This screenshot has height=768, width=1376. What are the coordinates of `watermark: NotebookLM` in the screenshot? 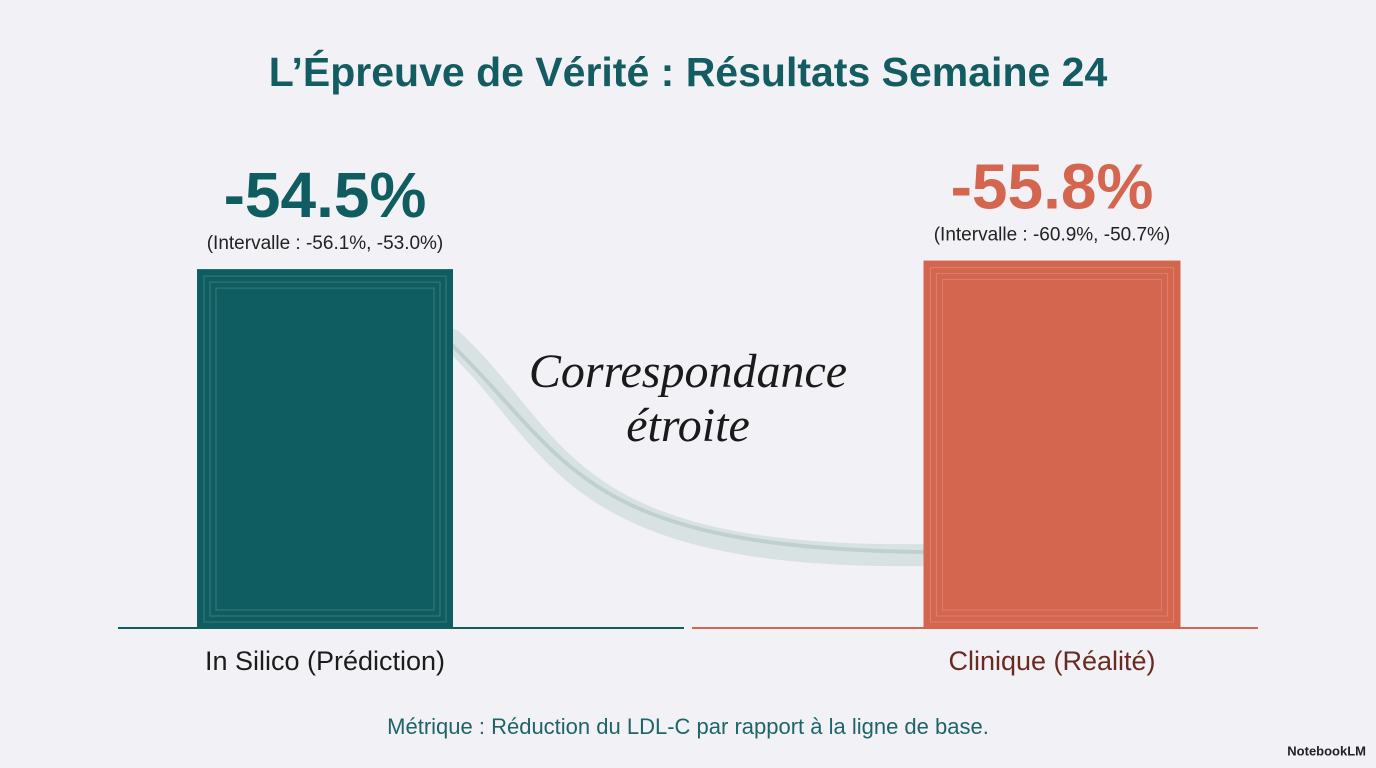 It's located at (1326, 750).